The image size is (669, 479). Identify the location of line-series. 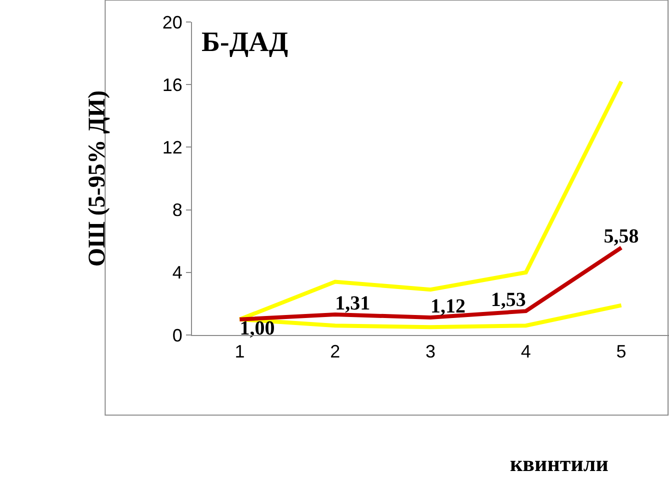
(431, 284).